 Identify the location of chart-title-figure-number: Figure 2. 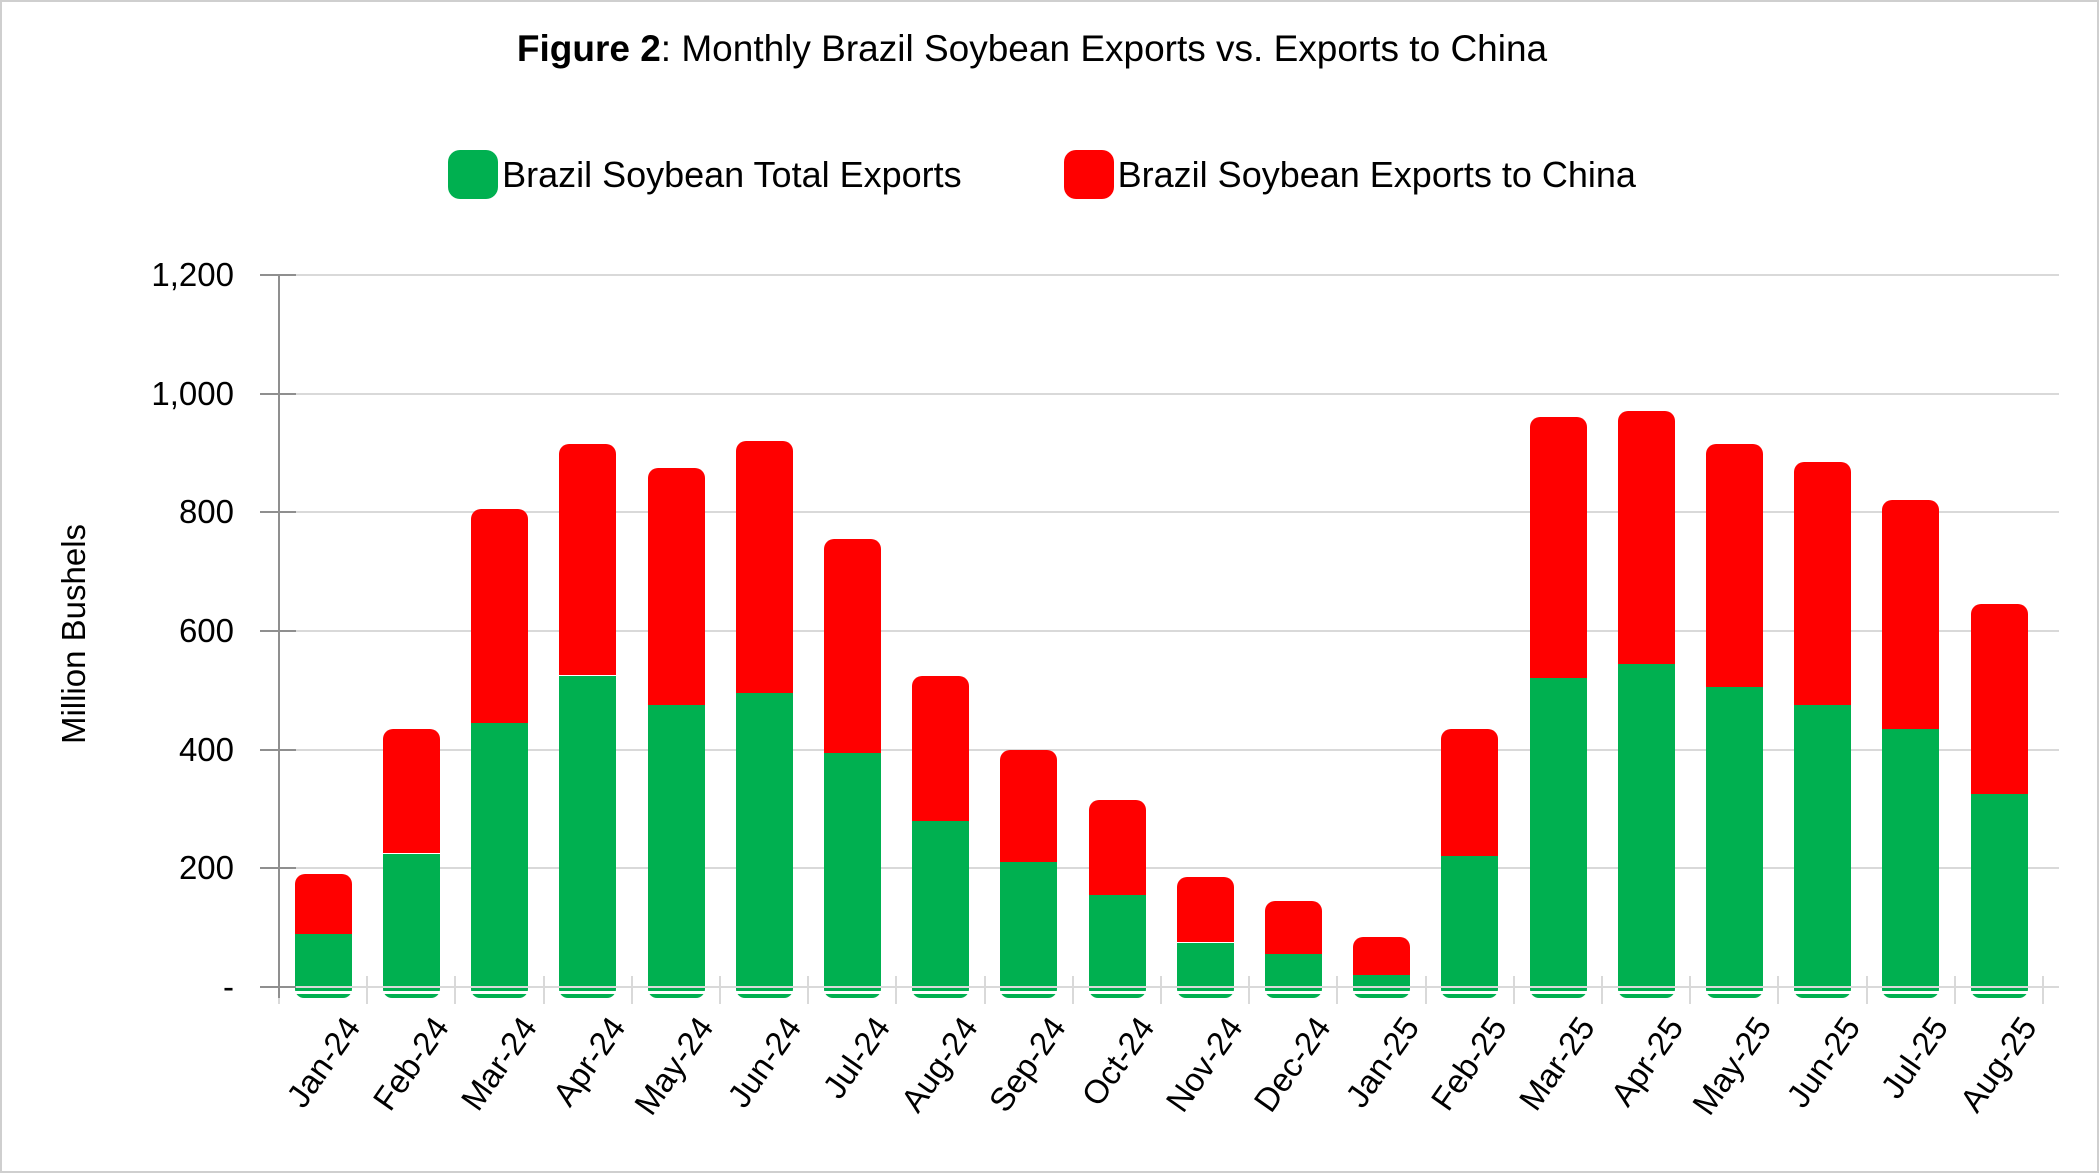
(588, 48).